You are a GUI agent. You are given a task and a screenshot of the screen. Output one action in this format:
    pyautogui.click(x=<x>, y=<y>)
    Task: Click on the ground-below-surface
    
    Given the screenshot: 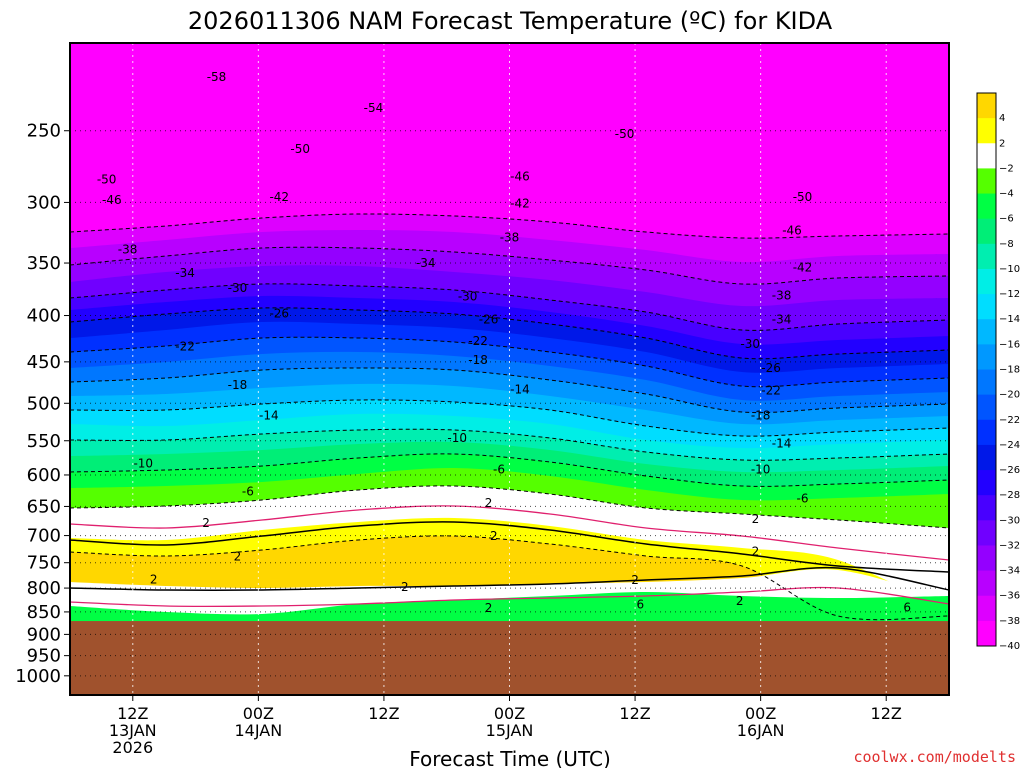 What is the action you would take?
    pyautogui.click(x=509, y=658)
    